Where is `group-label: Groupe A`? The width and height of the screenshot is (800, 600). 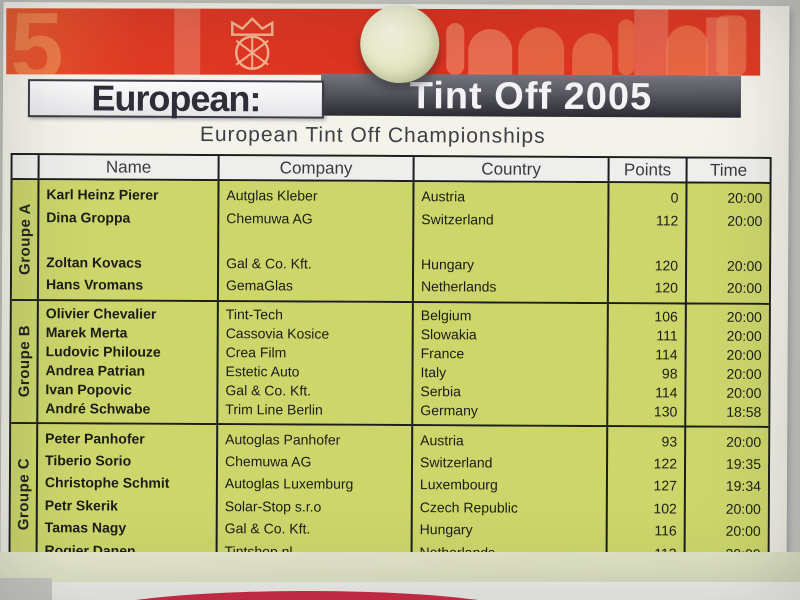
group-label: Groupe A is located at coordinates (25, 239).